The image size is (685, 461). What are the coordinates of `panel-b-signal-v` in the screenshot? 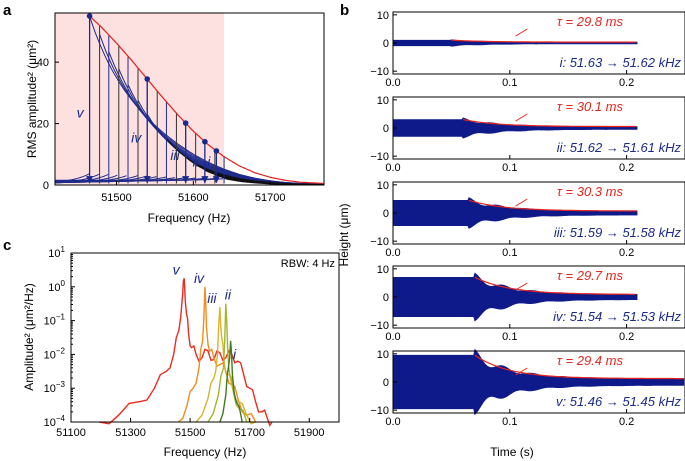 It's located at (538, 382).